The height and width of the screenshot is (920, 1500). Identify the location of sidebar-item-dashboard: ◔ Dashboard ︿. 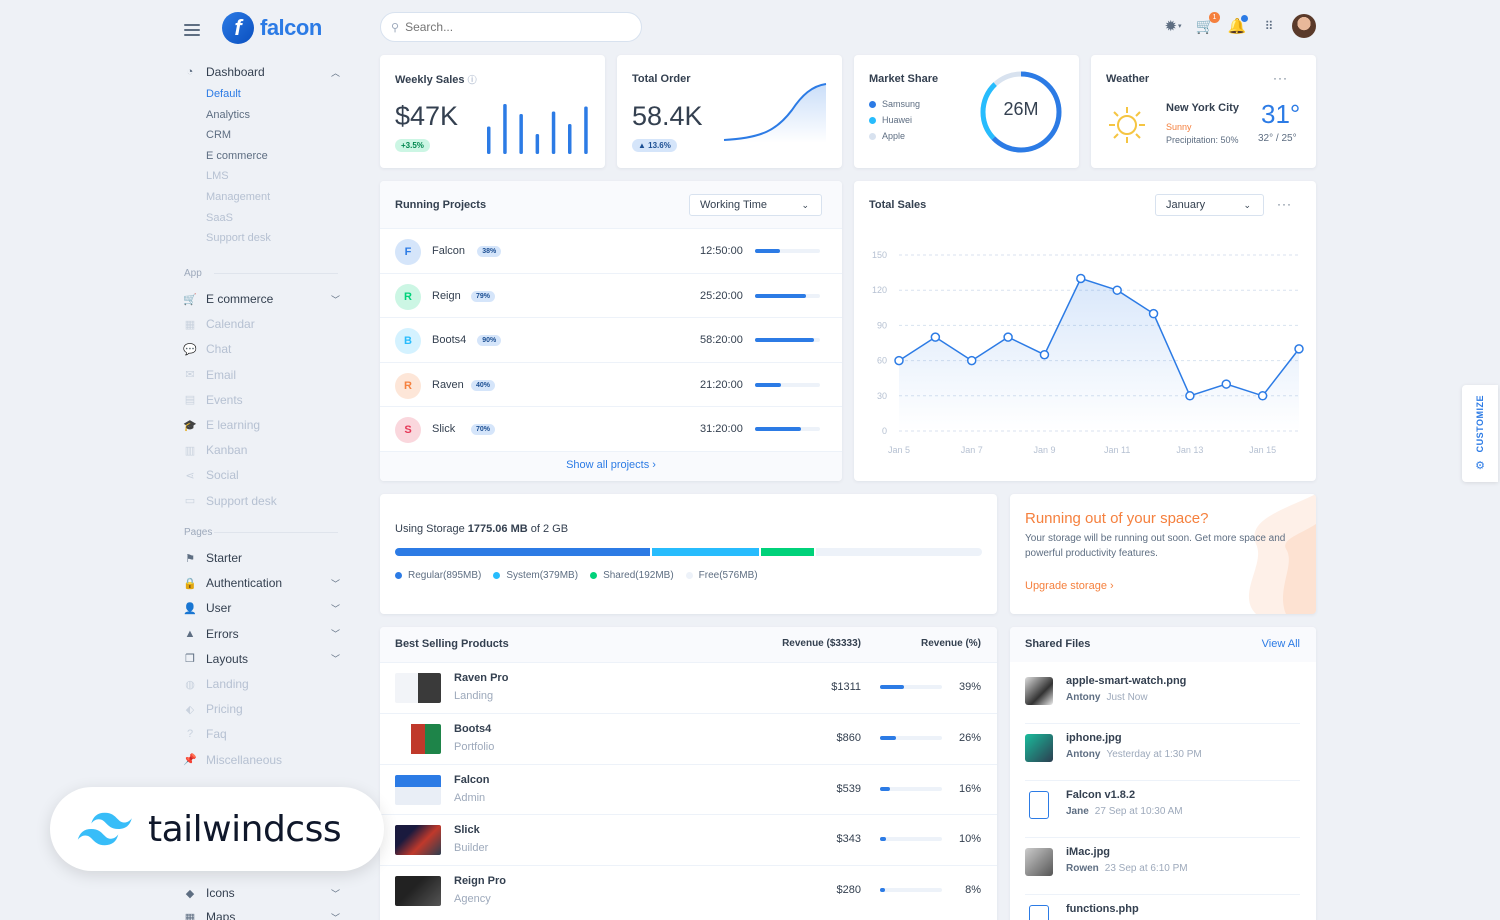
(262, 72).